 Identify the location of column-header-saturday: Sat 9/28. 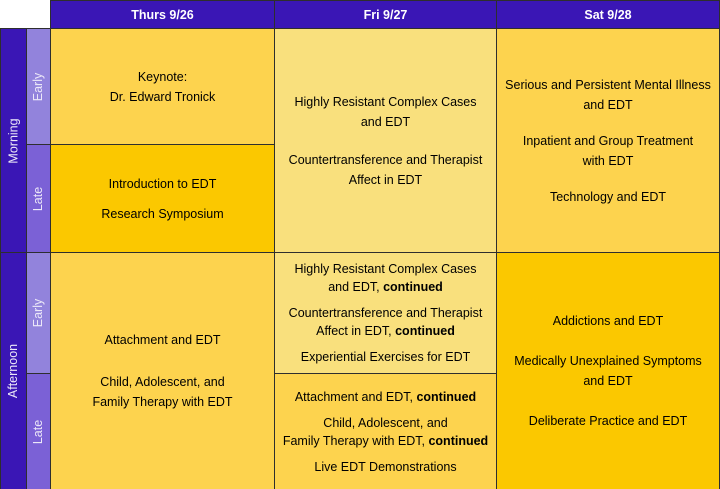
(608, 14).